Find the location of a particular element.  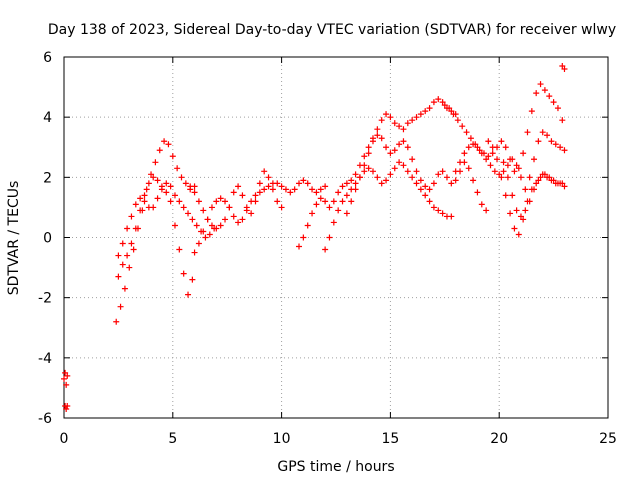

y-tick-label: 0 is located at coordinates (47, 239).